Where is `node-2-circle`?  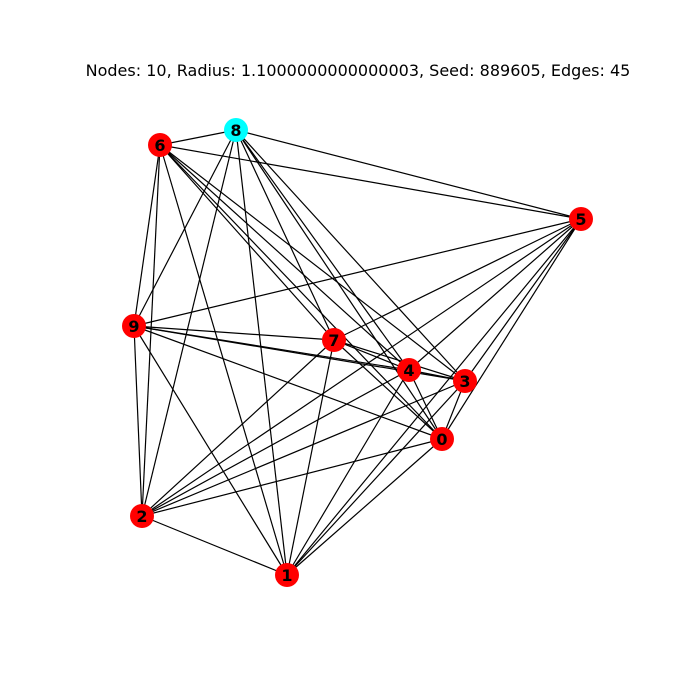 node-2-circle is located at coordinates (142, 516).